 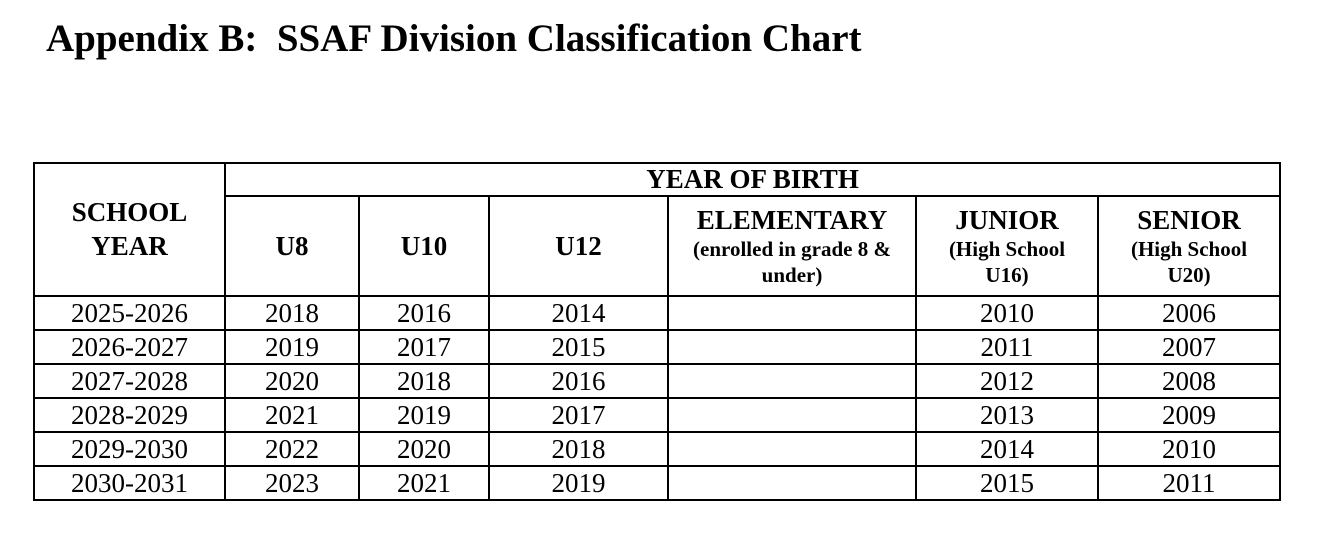 I want to click on cell-u12: 2019, so click(x=578, y=483).